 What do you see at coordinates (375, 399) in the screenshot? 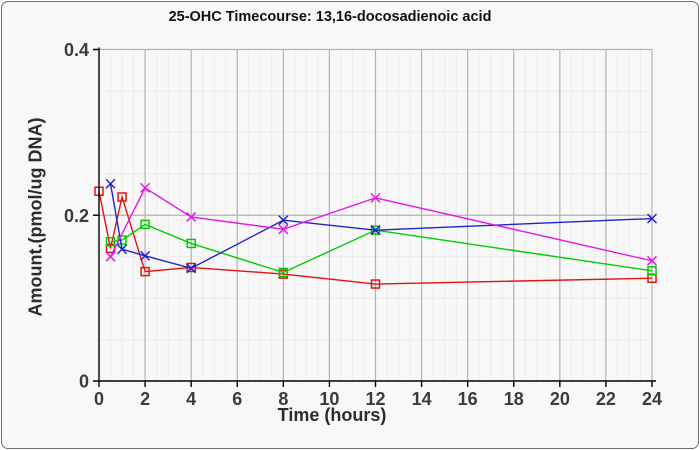
I see `x-tick-label: 12` at bounding box center [375, 399].